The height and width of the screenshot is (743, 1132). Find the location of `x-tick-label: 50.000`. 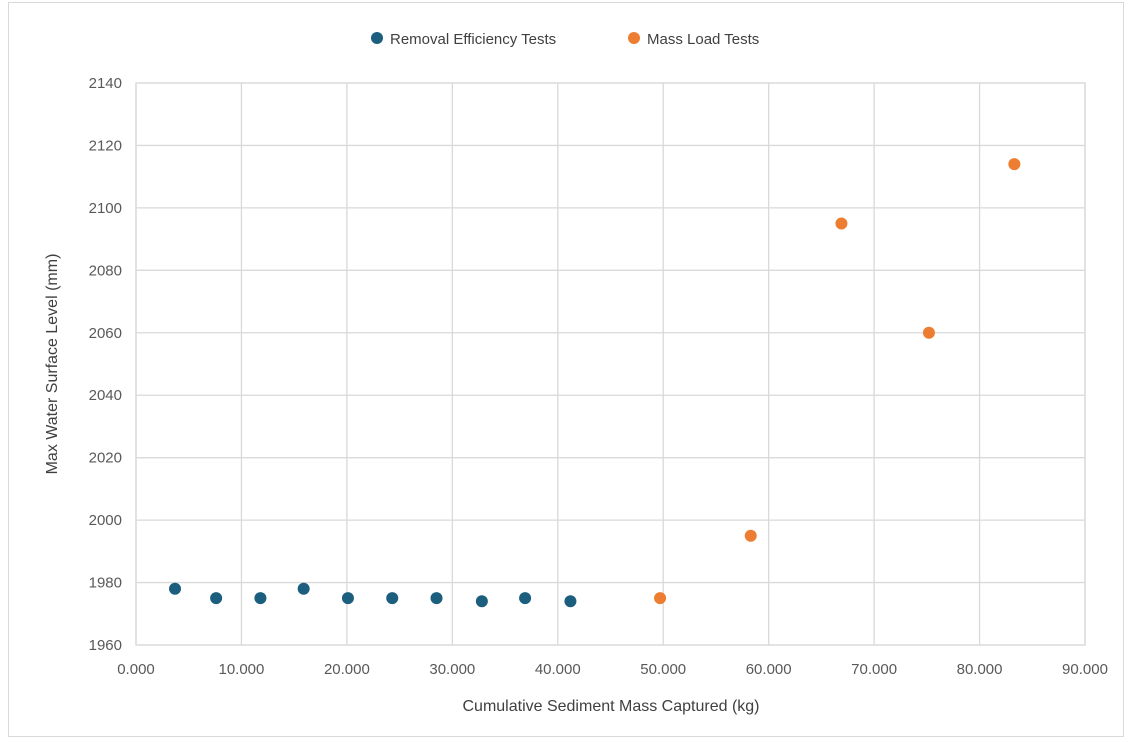

x-tick-label: 50.000 is located at coordinates (663, 669).